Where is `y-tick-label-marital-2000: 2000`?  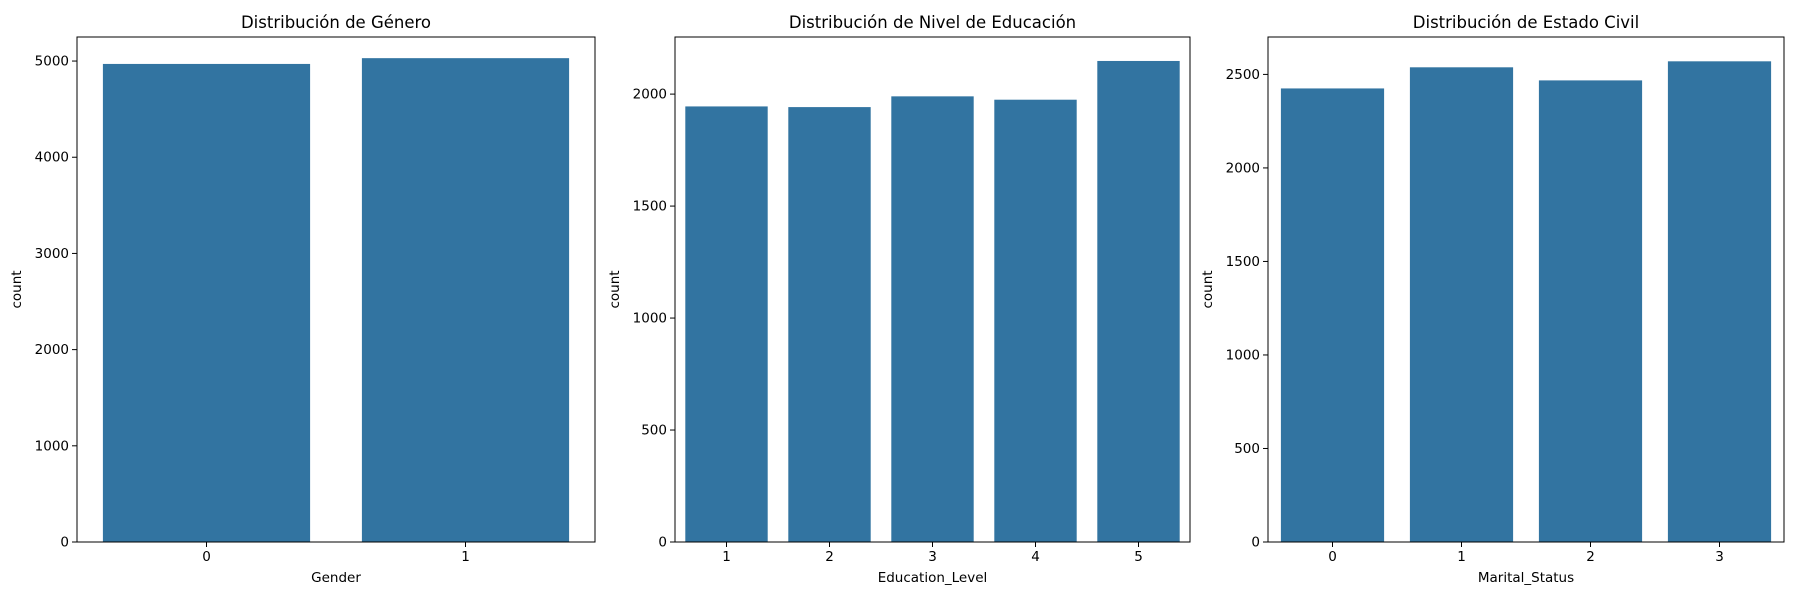 y-tick-label-marital-2000: 2000 is located at coordinates (1243, 168).